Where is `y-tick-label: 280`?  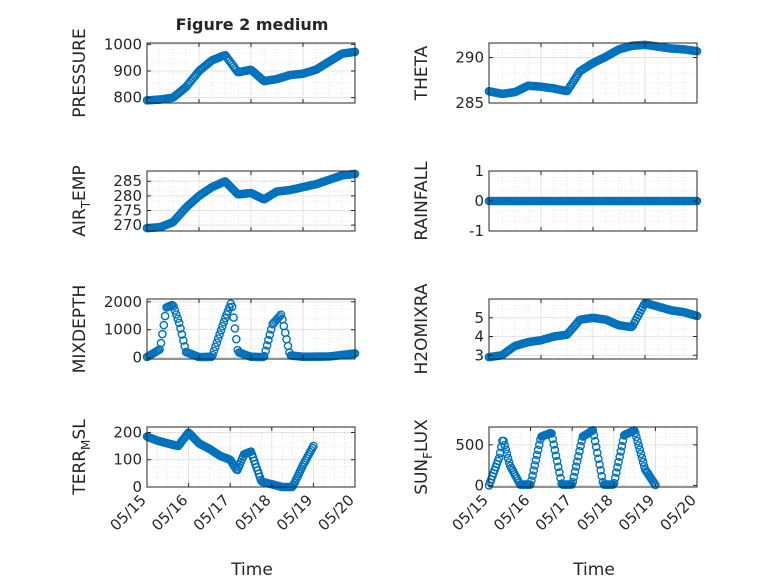
y-tick-label: 280 is located at coordinates (127, 196).